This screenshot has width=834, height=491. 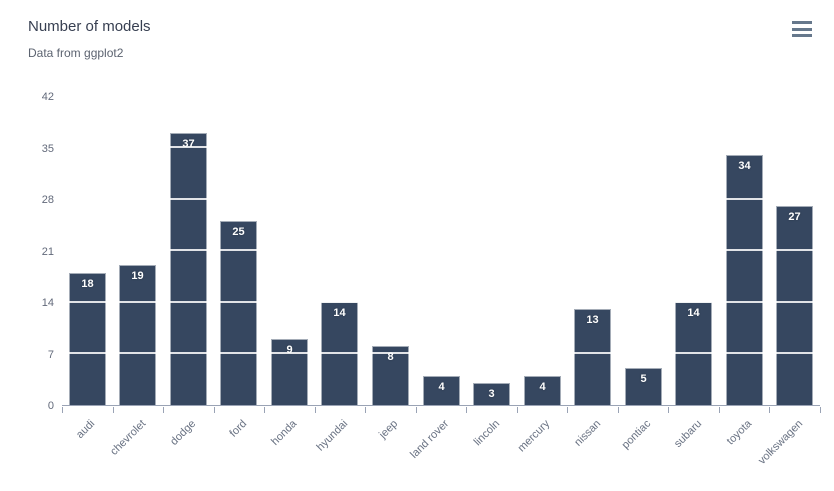 What do you see at coordinates (50, 355) in the screenshot?
I see `y-axis-label: 7` at bounding box center [50, 355].